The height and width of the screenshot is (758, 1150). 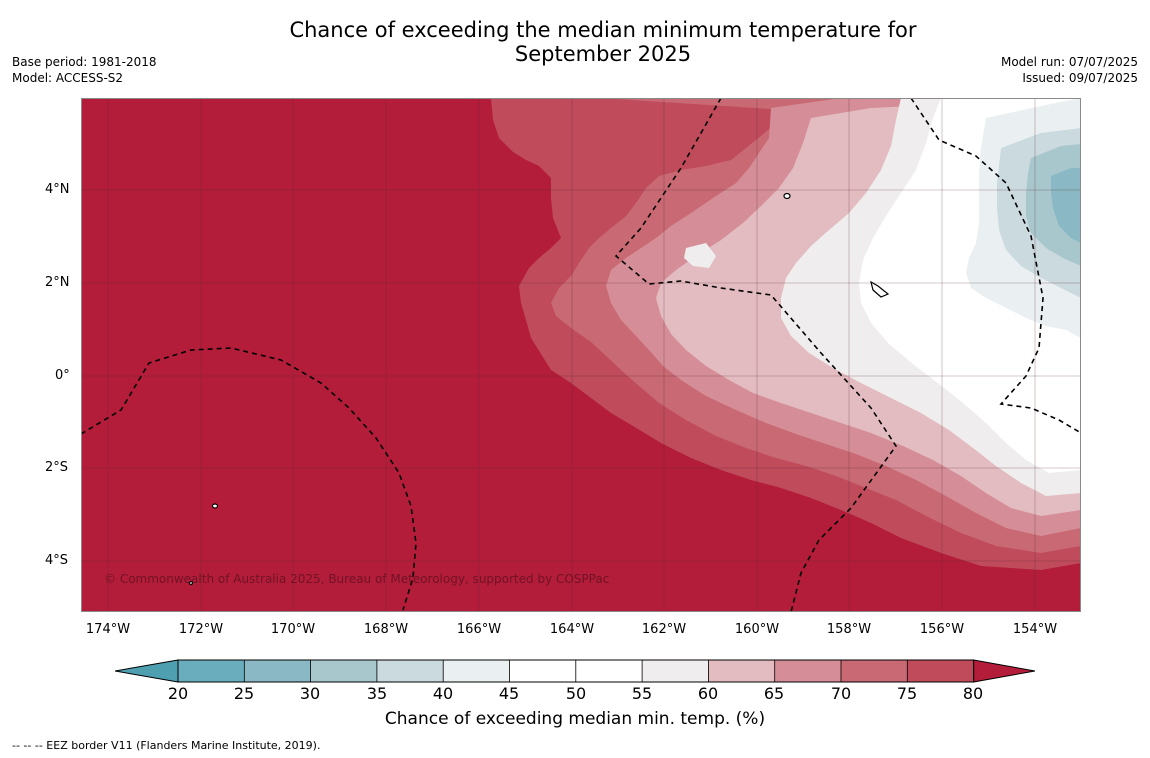 I want to click on colorbar-tick-60: 60, so click(x=708, y=693).